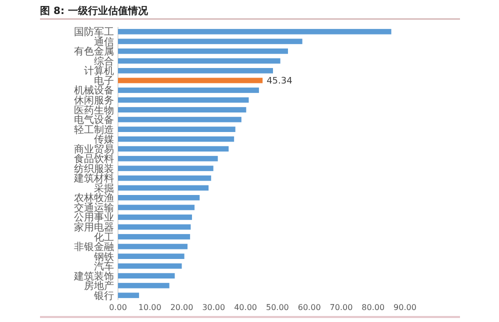 Image resolution: width=499 pixels, height=322 pixels. I want to click on y-tick-label: 化工, so click(104, 237).